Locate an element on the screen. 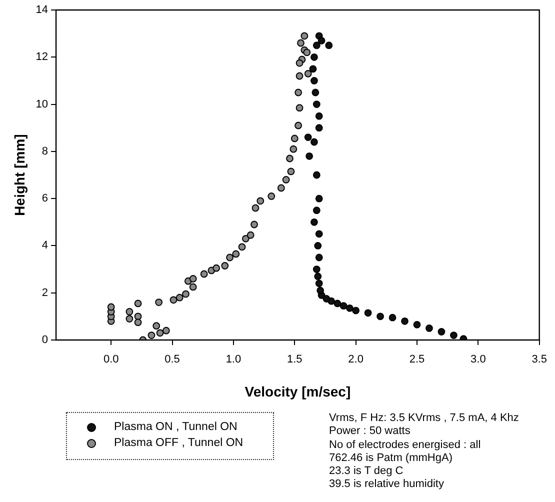 The image size is (555, 502). x-tick-label: 3.5 is located at coordinates (540, 360).